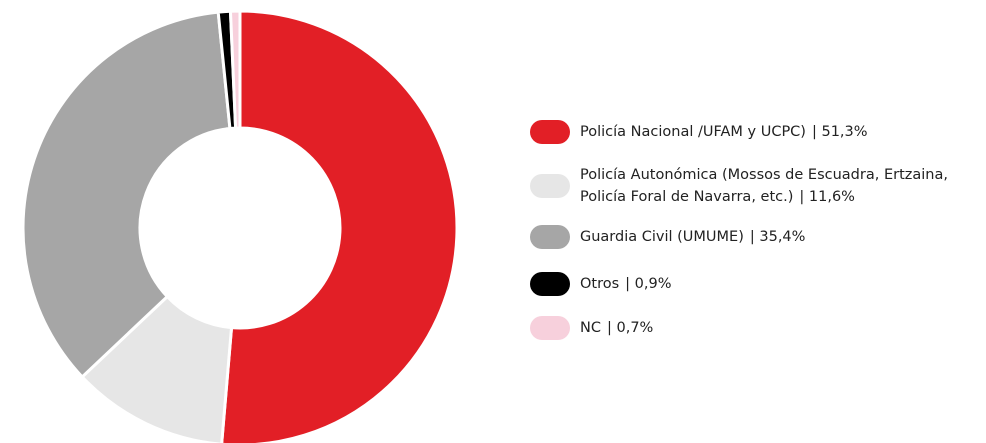 The width and height of the screenshot is (986, 443). I want to click on legend-name: Otros, so click(600, 284).